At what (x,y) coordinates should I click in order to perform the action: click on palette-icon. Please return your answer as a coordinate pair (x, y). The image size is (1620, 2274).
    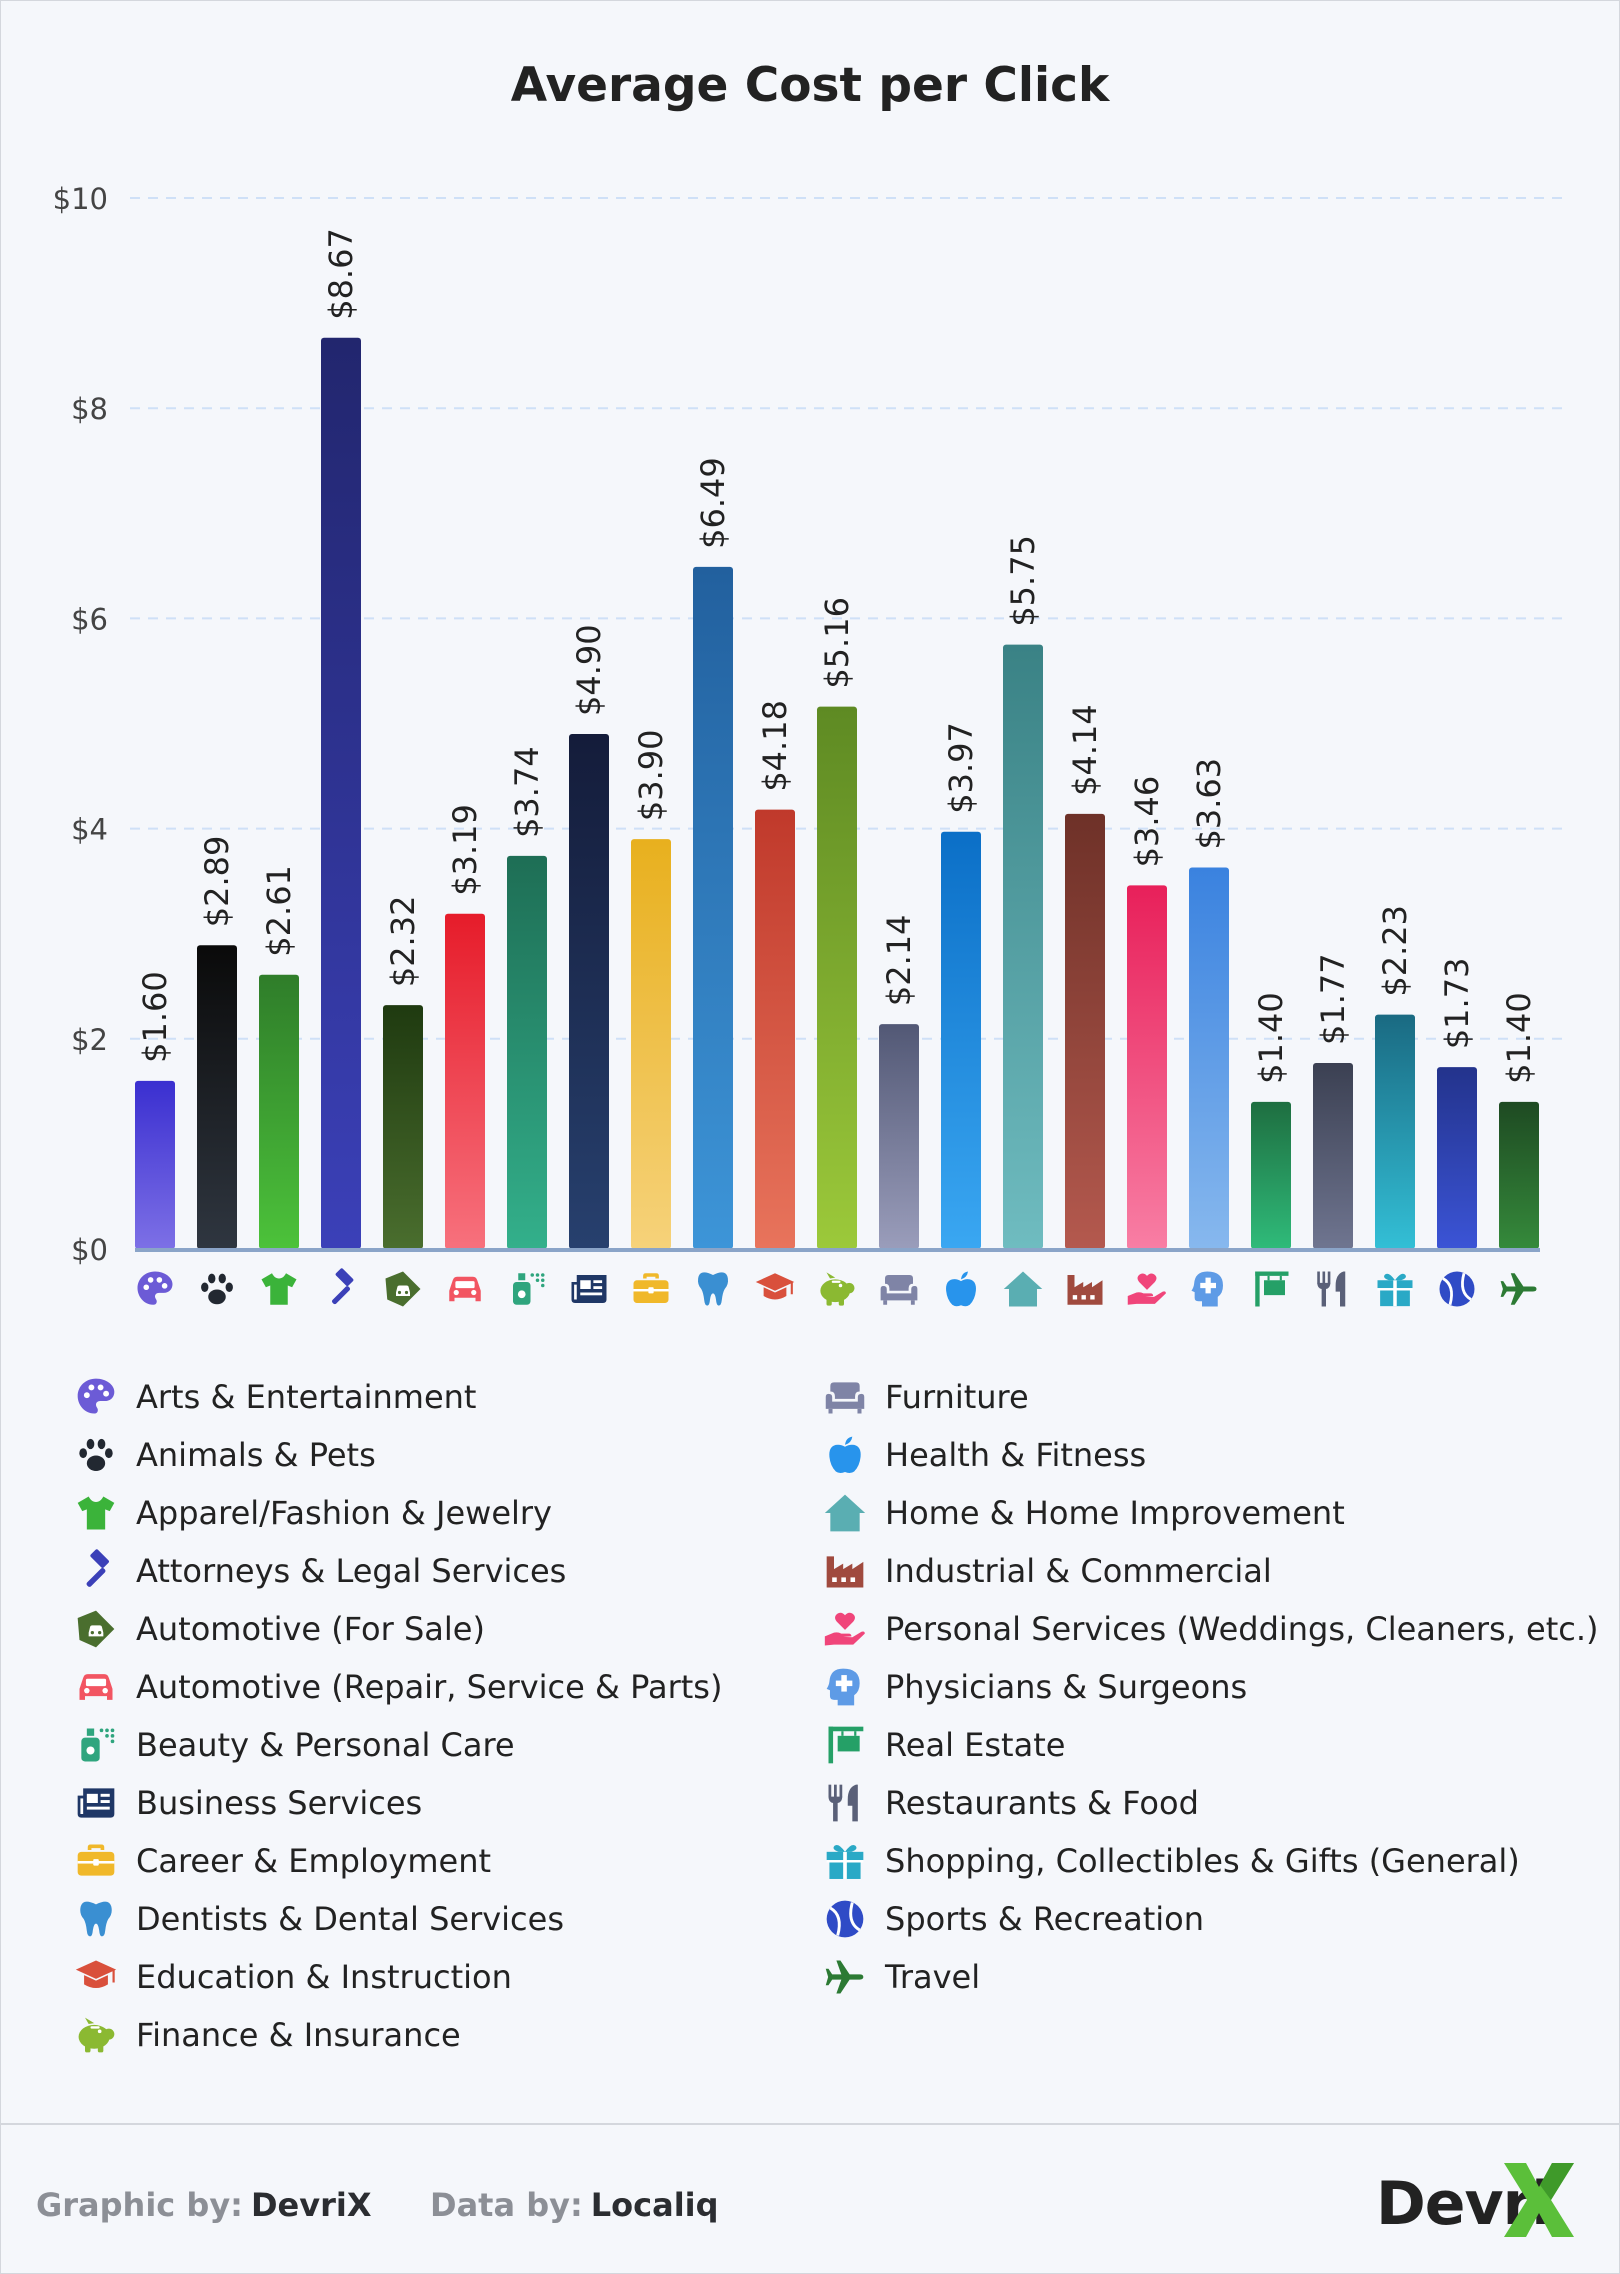
    Looking at the image, I should click on (96, 1396).